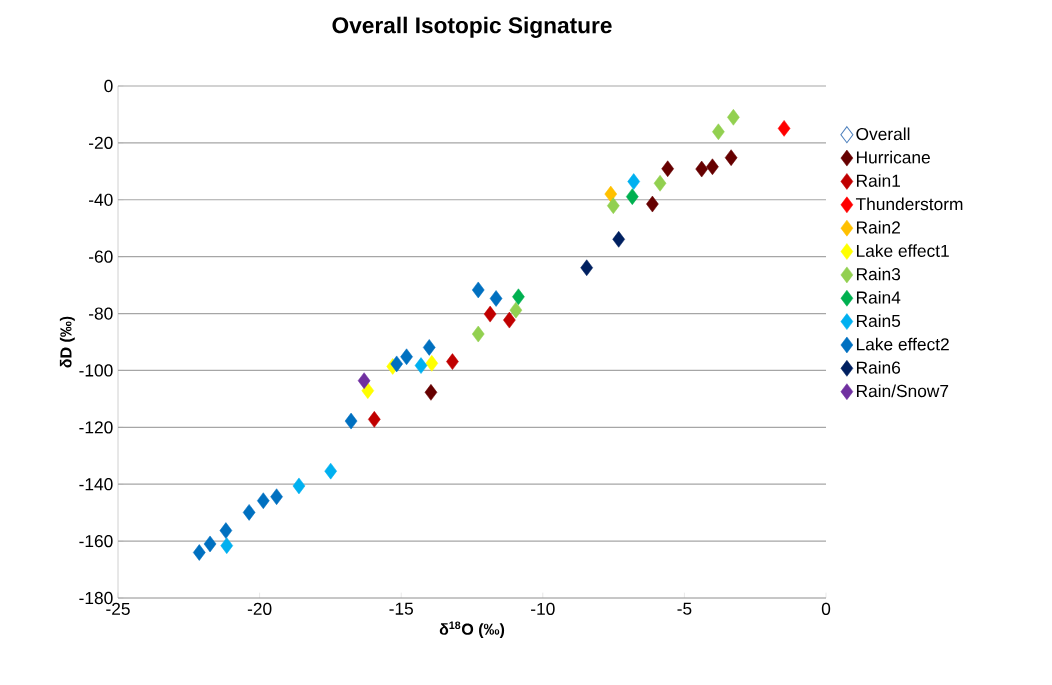 Image resolution: width=1052 pixels, height=685 pixels. What do you see at coordinates (909, 204) in the screenshot?
I see `legend-label: Thunderstorm` at bounding box center [909, 204].